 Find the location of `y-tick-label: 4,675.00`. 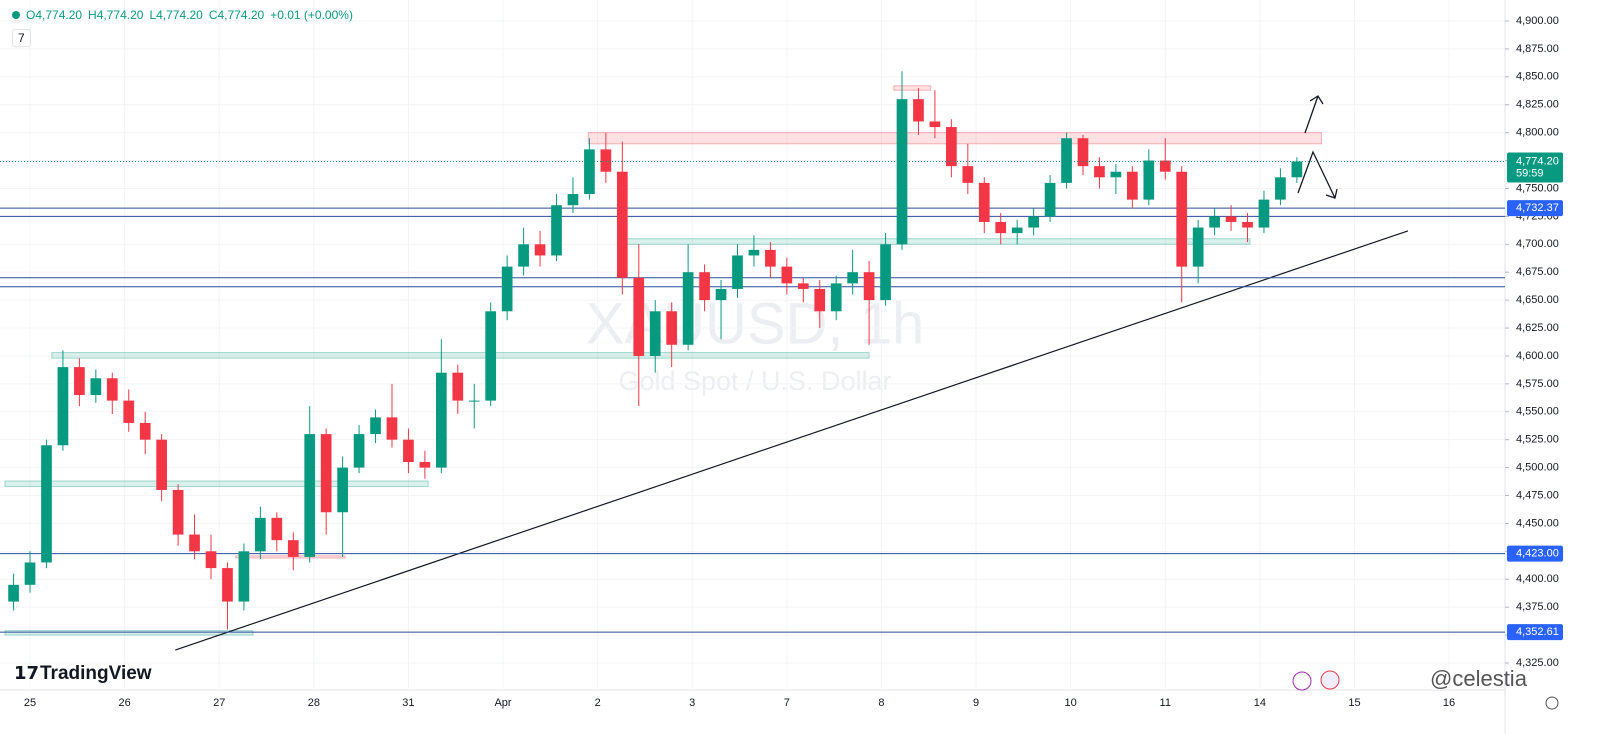

y-tick-label: 4,675.00 is located at coordinates (1537, 272).